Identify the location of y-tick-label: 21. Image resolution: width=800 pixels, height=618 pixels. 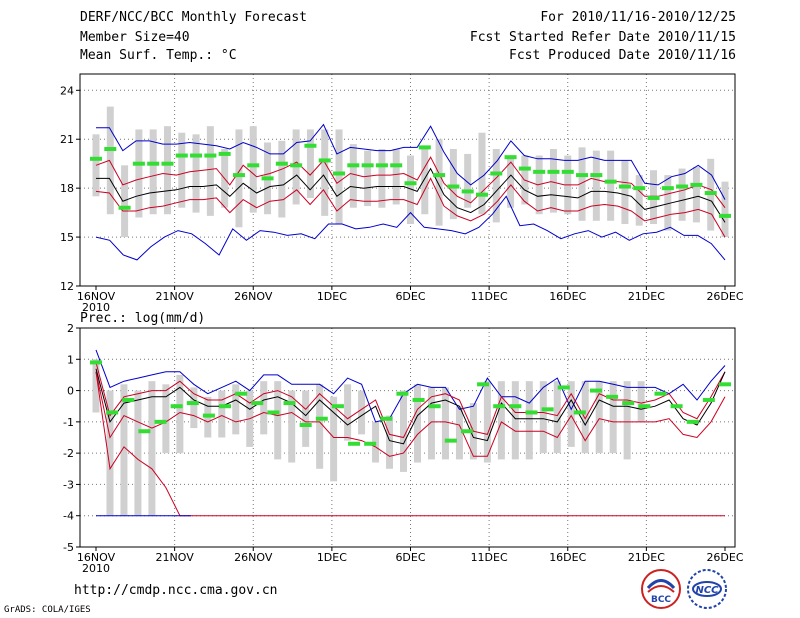
(67, 139).